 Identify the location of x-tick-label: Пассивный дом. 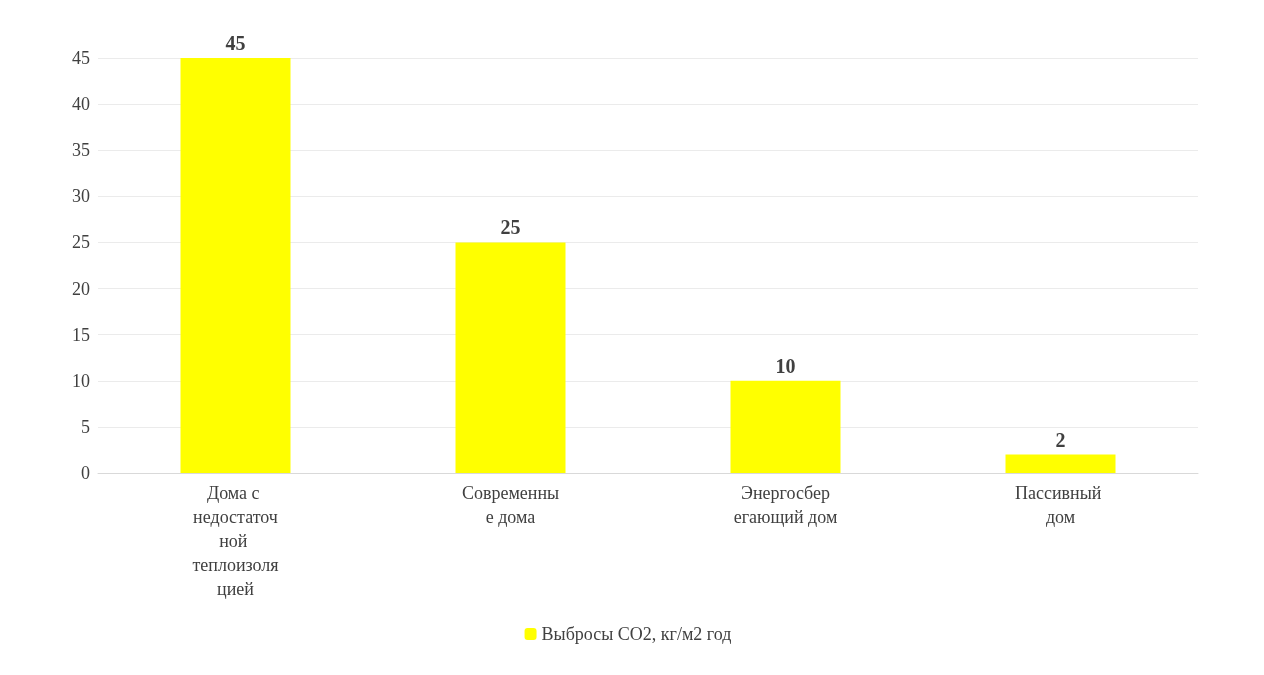
(1060, 505).